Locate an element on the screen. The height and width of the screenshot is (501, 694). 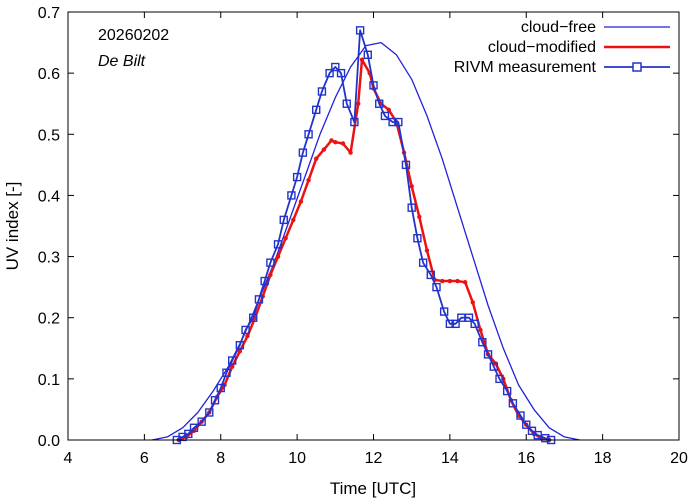
legend-marker-rivm-measurement is located at coordinates (637, 67).